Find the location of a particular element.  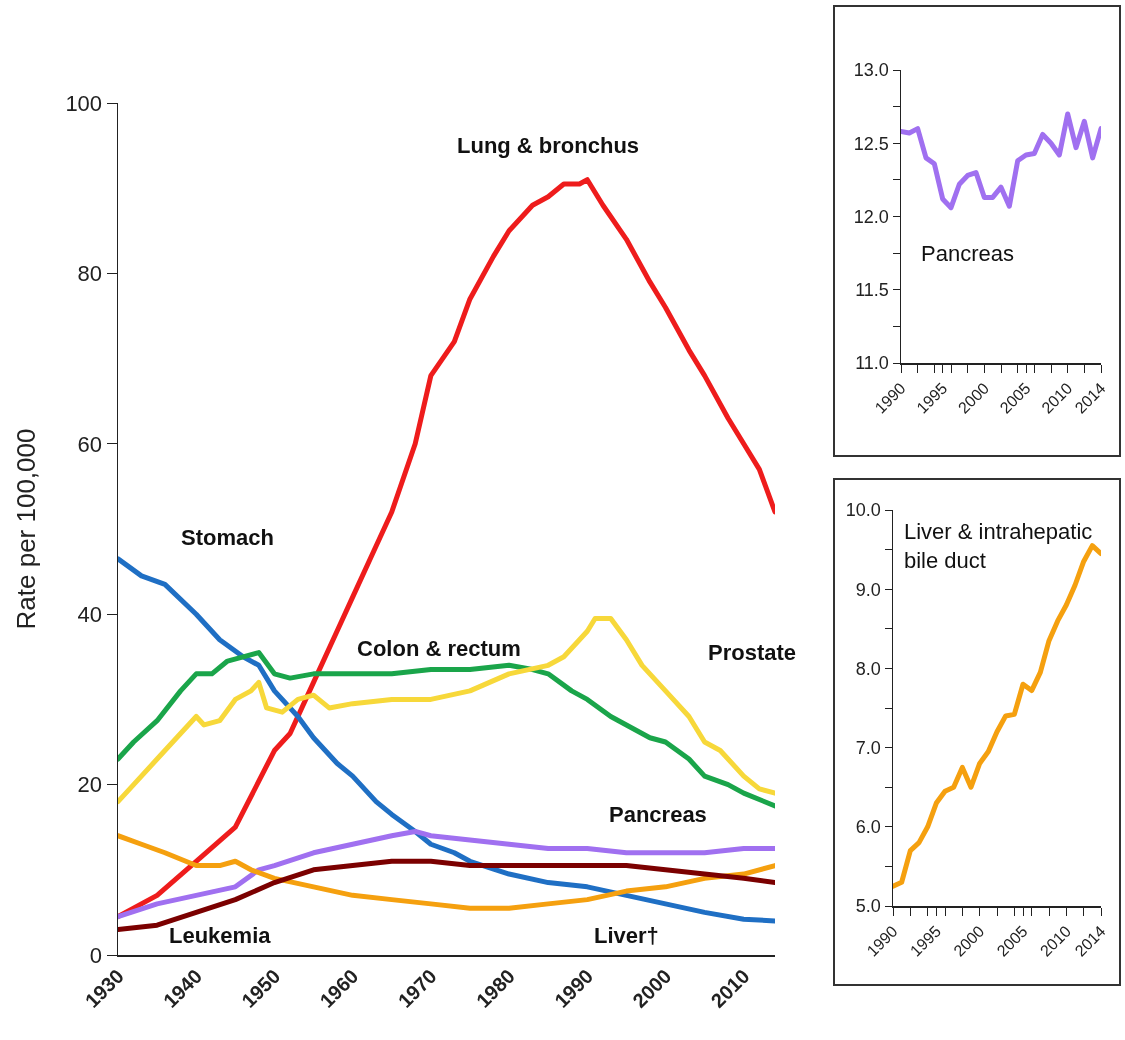

y-tick-label: 0 is located at coordinates (96, 955).